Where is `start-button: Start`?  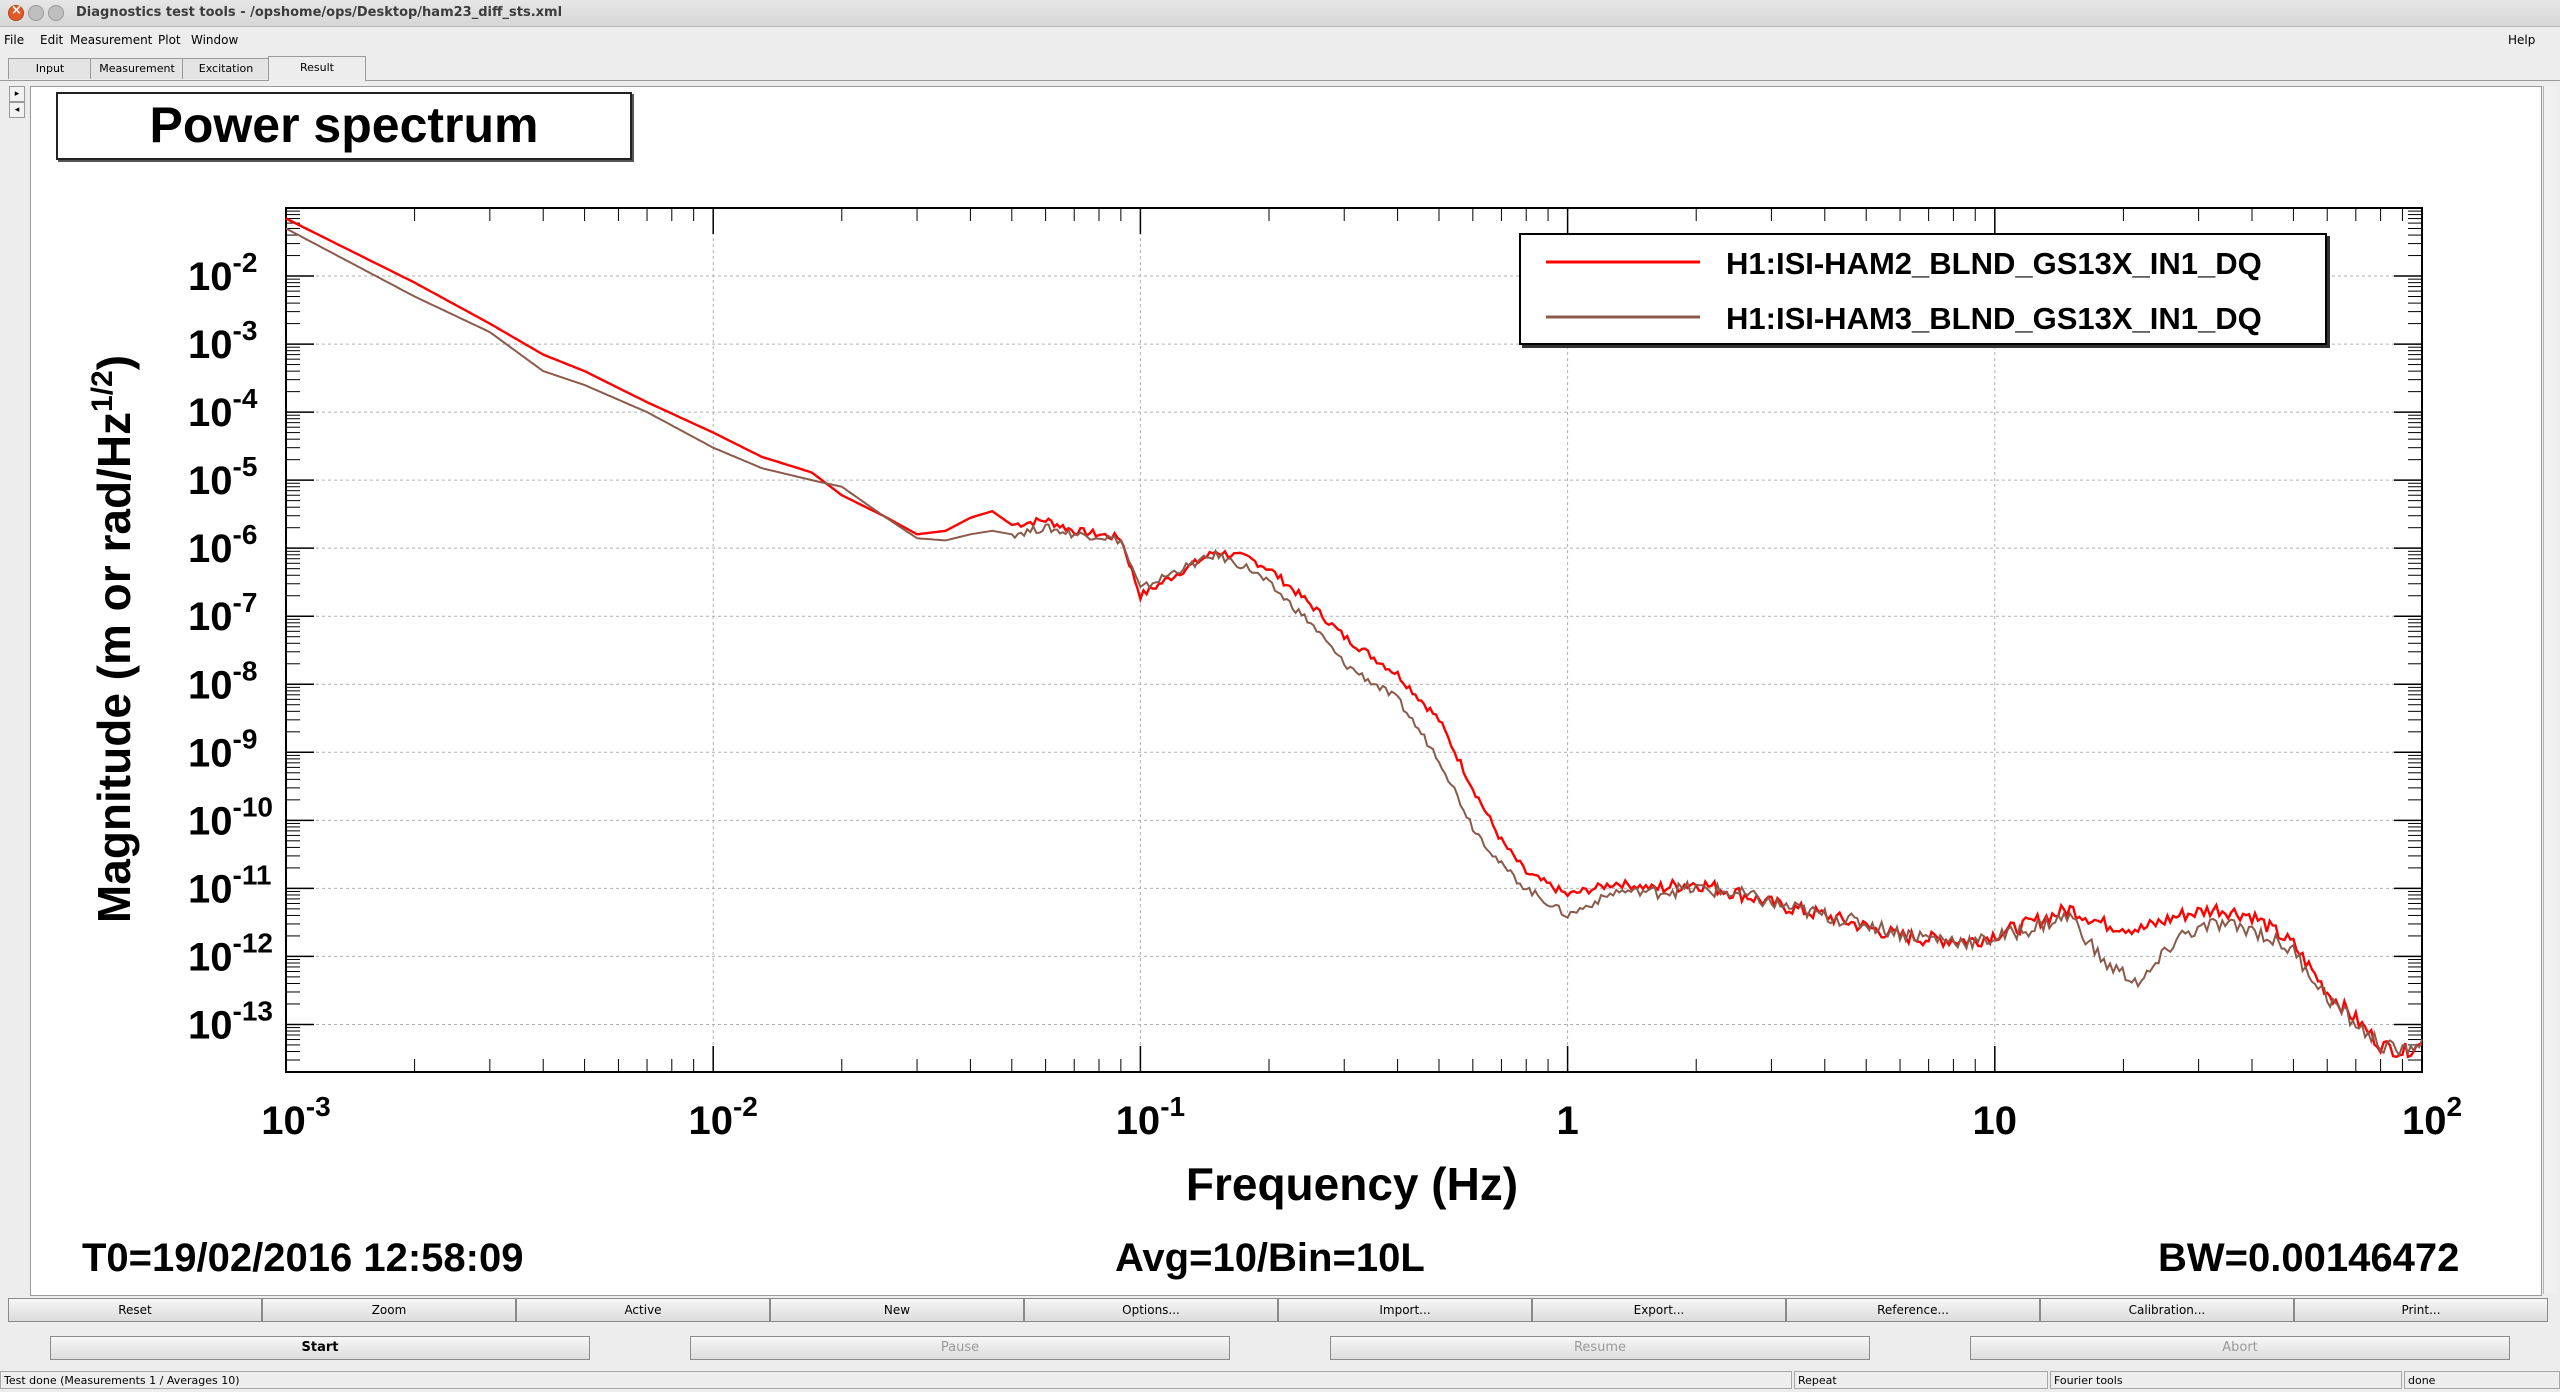
start-button: Start is located at coordinates (320, 1348).